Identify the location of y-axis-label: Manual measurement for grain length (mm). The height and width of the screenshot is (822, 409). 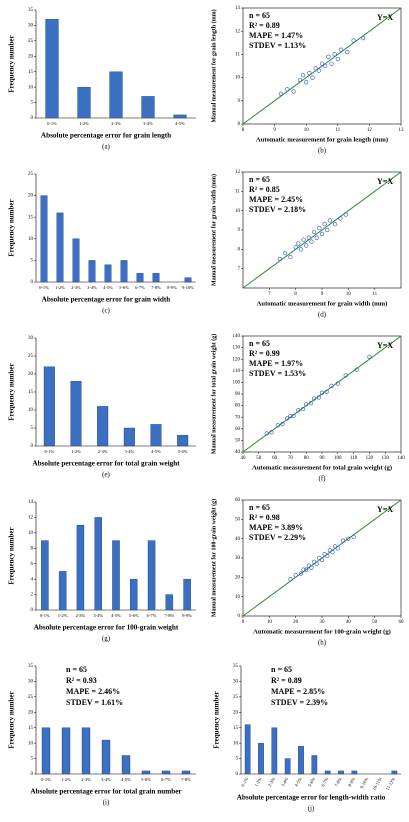
(213, 65).